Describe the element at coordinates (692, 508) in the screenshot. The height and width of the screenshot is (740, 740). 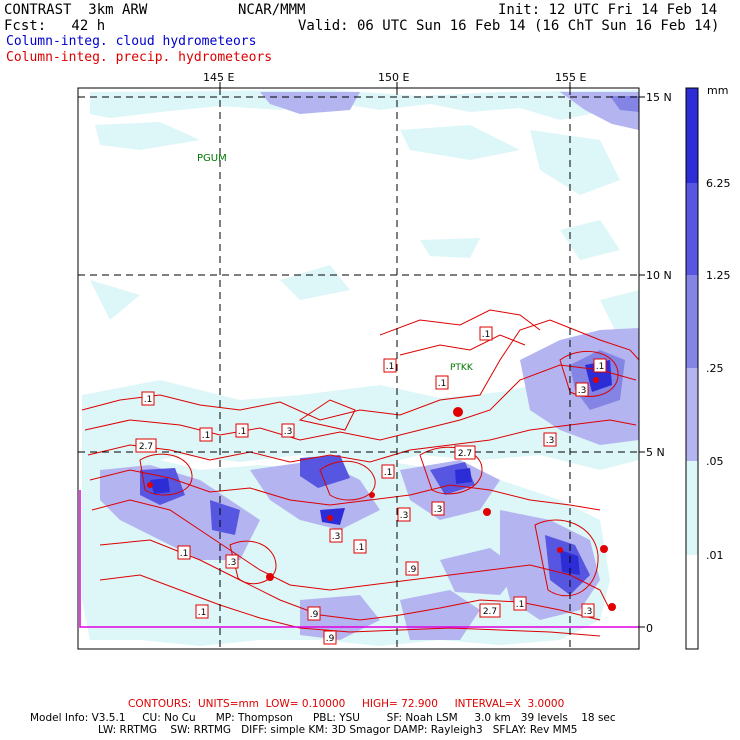
I see `colorbar-bin-0.05` at that location.